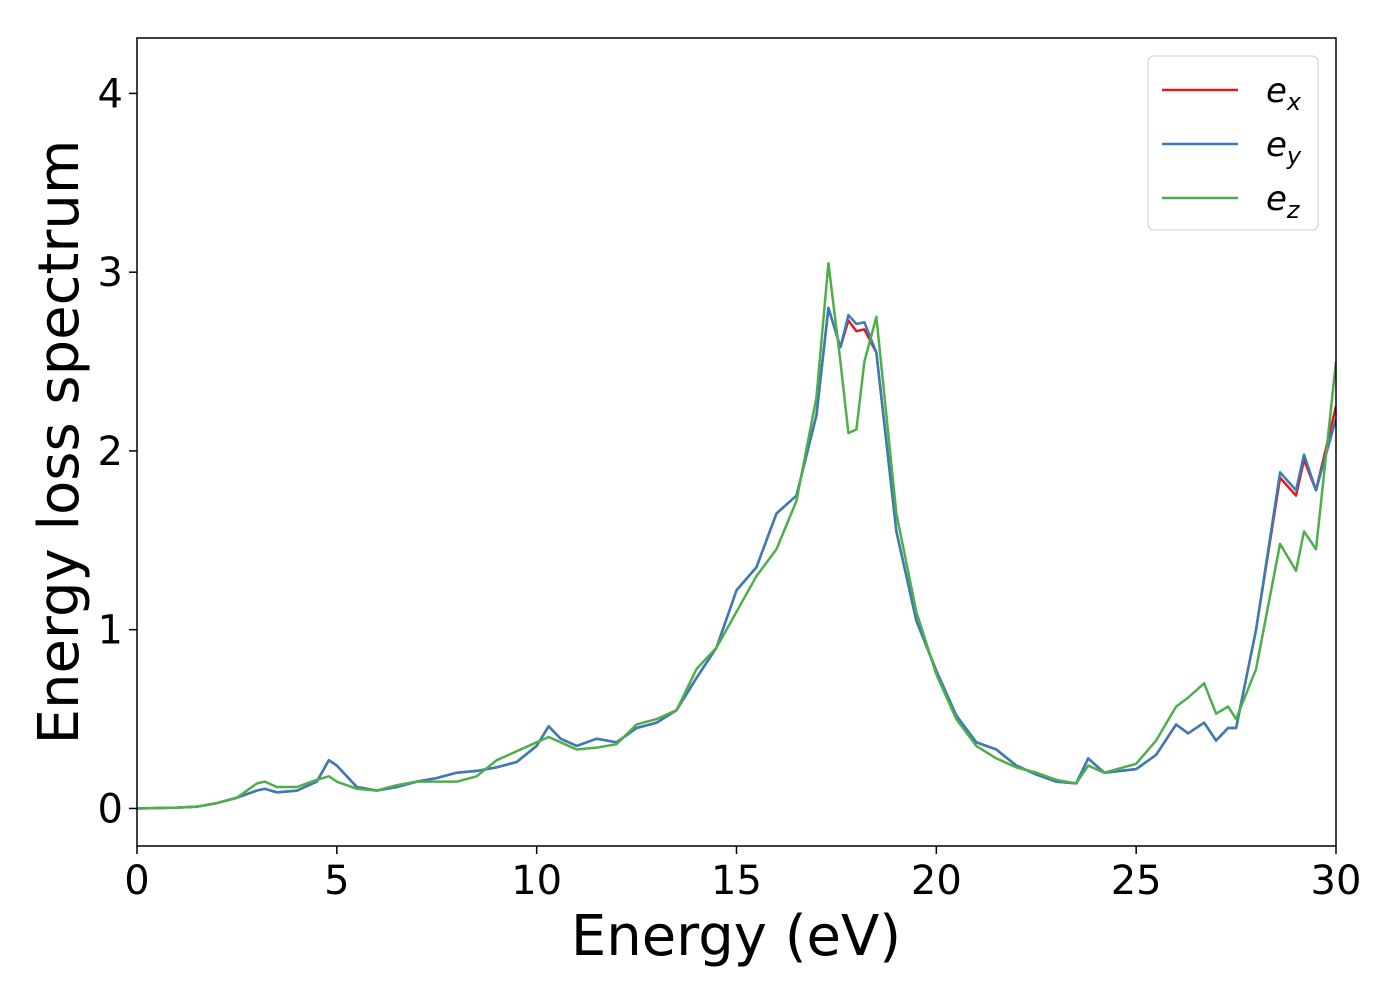 The width and height of the screenshot is (1400, 1004). I want to click on y-tick-label: 0, so click(110, 809).